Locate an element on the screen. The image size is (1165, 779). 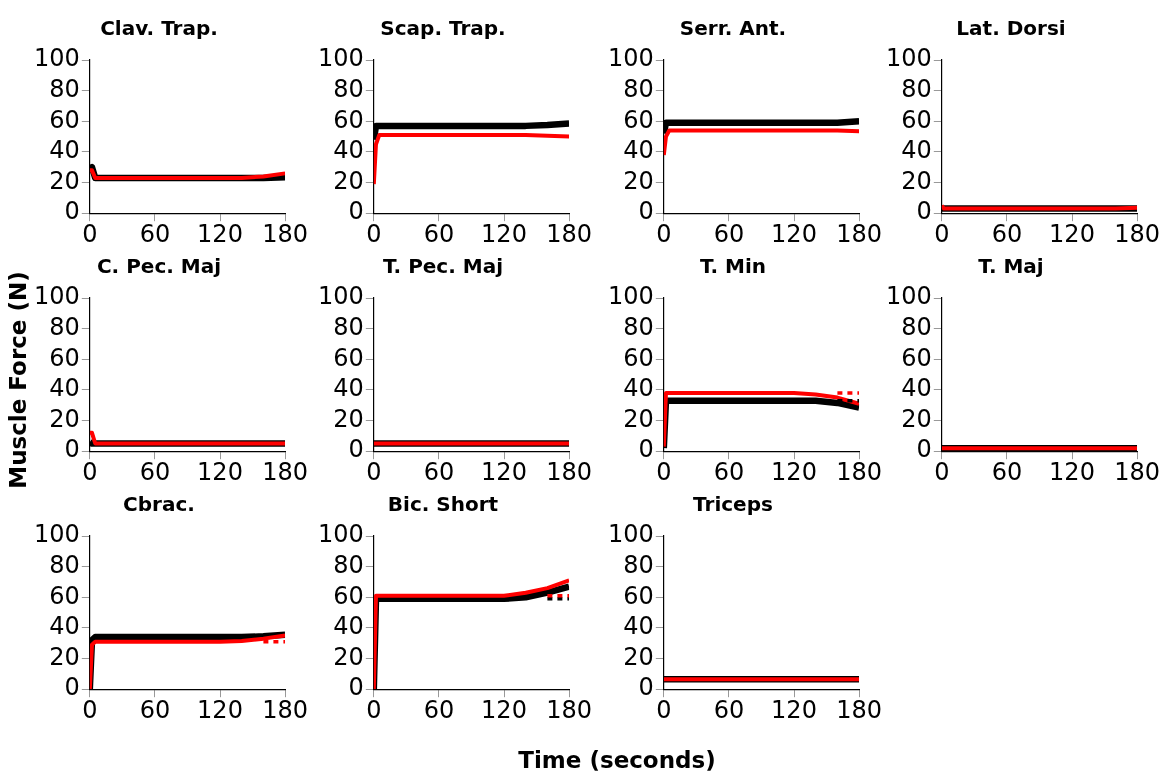
chart-title: Bic. Short is located at coordinates (443, 504).